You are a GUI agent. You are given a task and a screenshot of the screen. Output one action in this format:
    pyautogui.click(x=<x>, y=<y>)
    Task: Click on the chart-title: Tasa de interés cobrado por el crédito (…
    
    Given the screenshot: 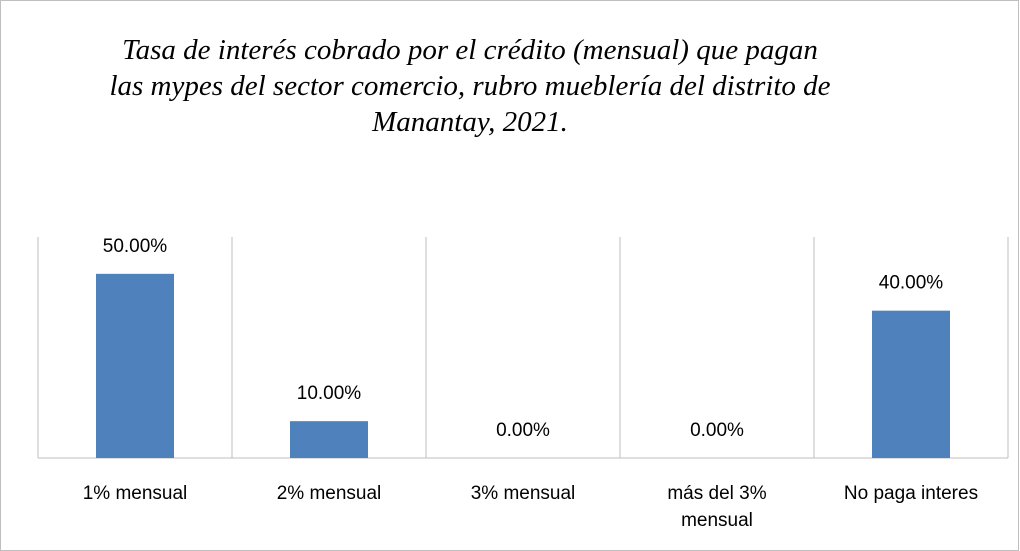 What is the action you would take?
    pyautogui.click(x=470, y=86)
    